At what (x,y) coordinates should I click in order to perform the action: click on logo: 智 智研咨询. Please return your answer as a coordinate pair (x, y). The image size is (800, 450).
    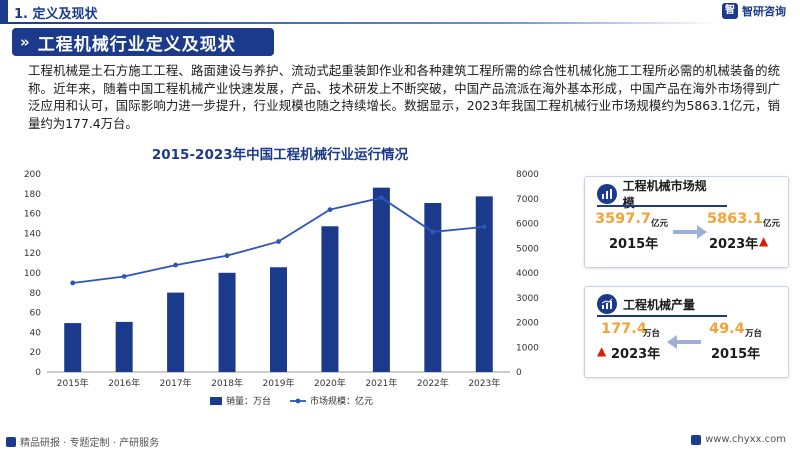
    Looking at the image, I should click on (754, 11).